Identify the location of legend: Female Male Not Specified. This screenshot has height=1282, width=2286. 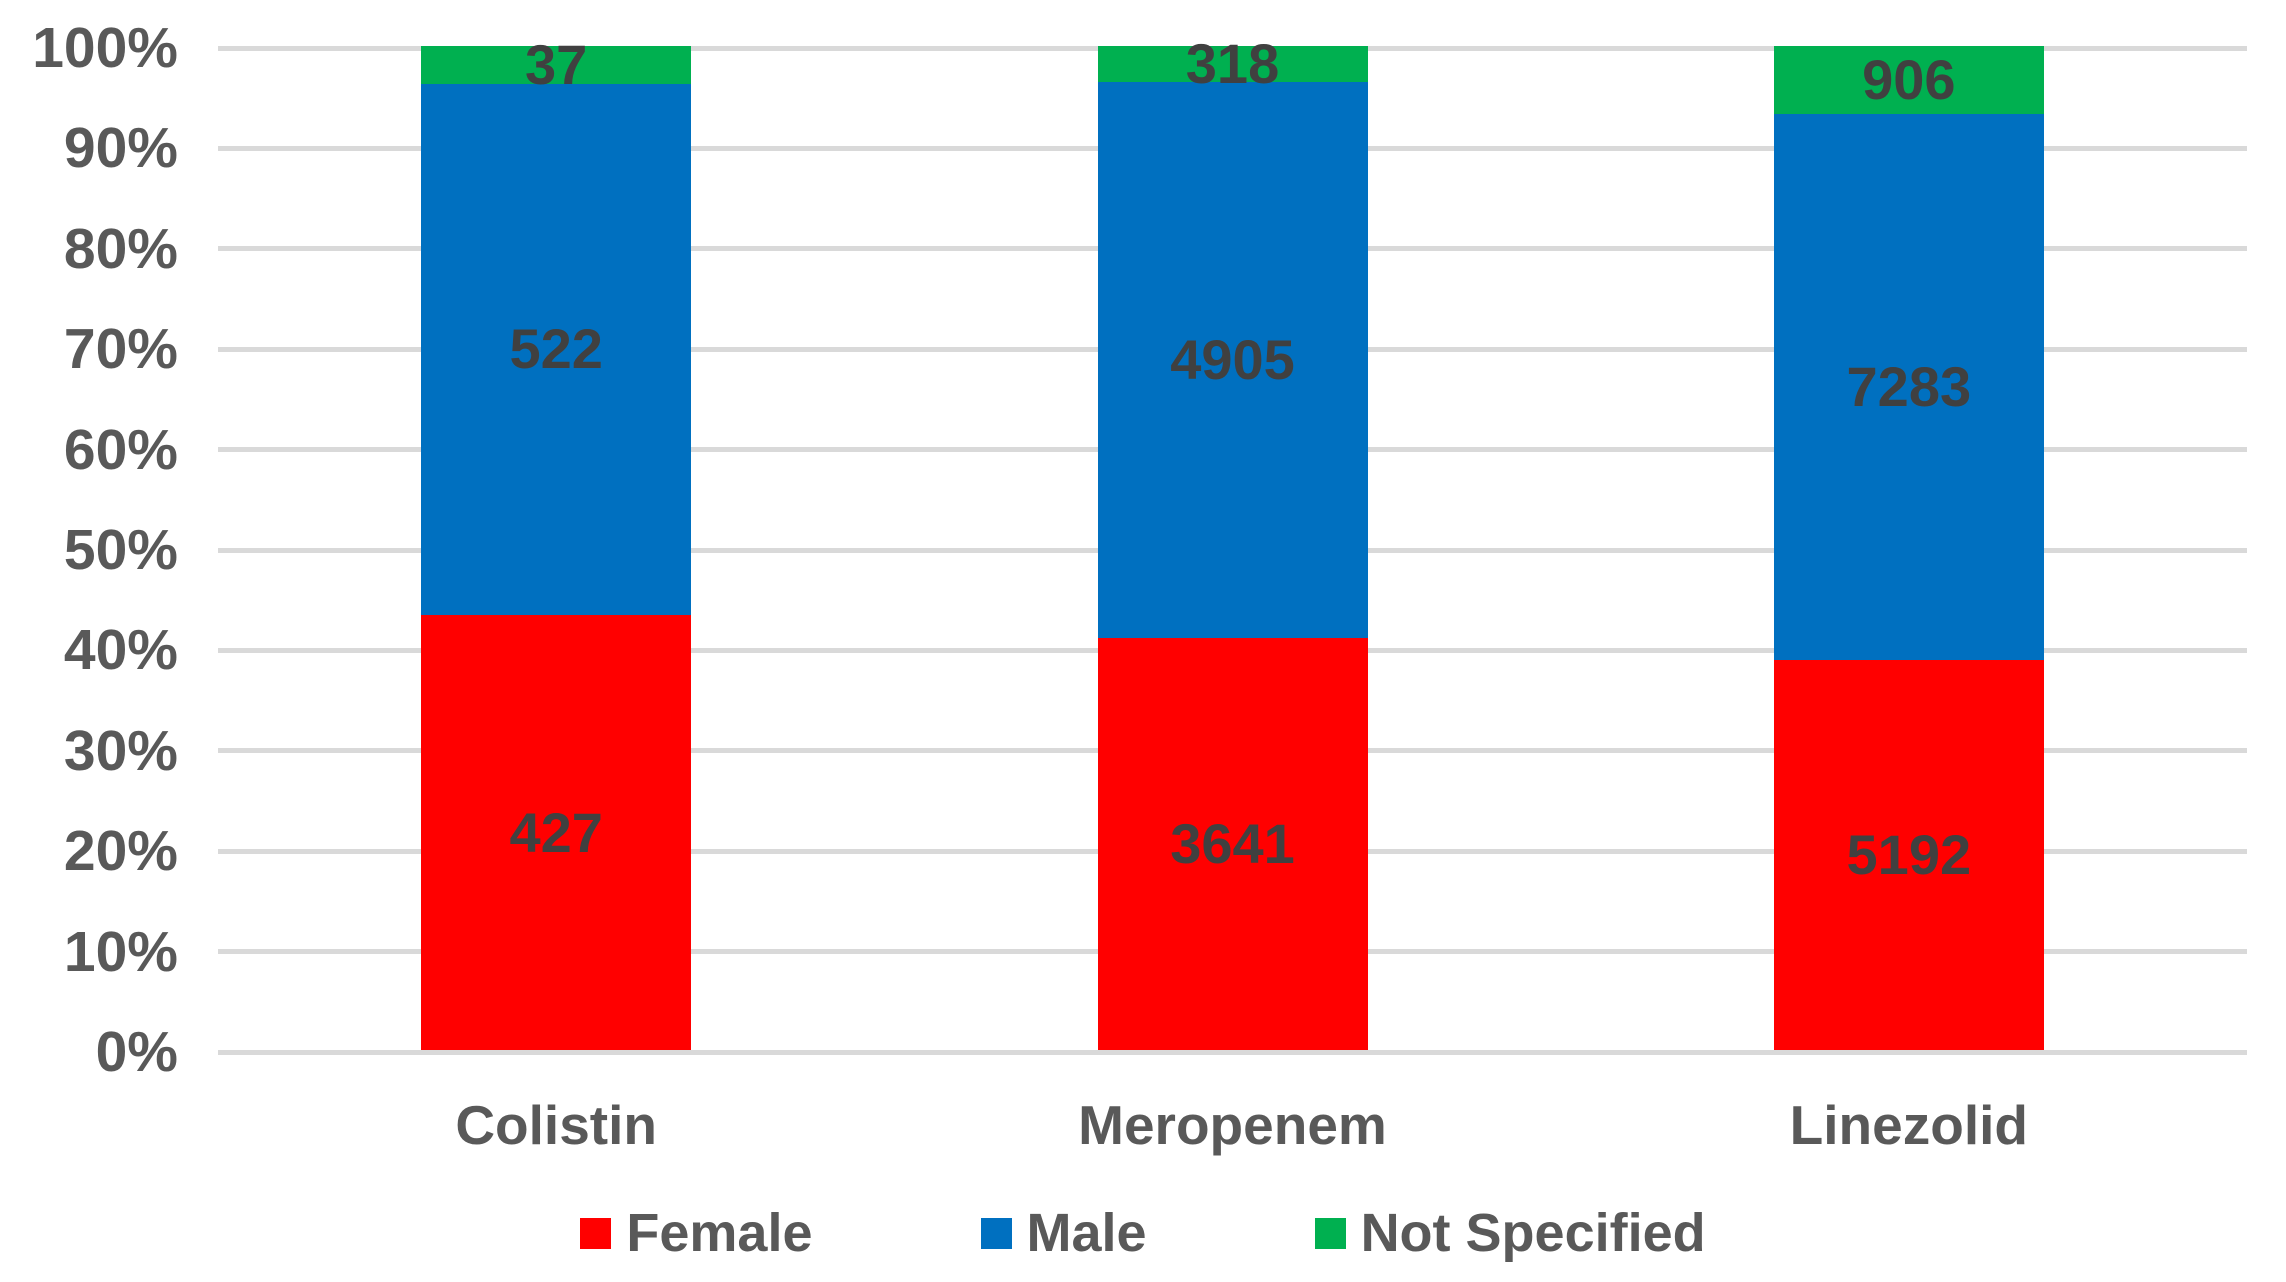
(1143, 1233).